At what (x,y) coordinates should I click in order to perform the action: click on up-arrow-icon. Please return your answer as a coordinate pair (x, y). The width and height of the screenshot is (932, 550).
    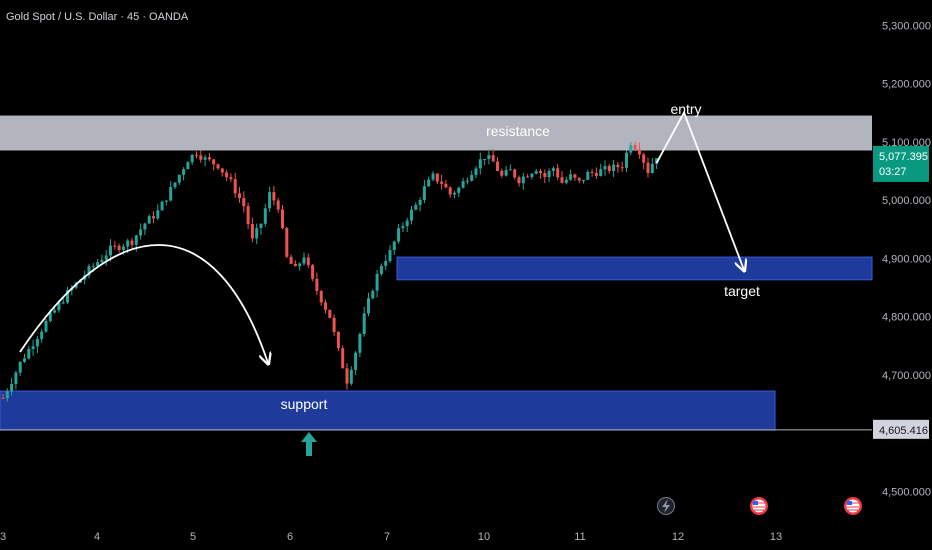
    Looking at the image, I should click on (309, 444).